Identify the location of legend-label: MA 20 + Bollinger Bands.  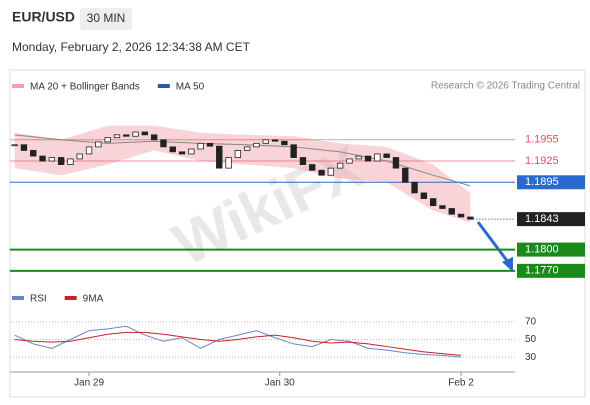
(85, 87).